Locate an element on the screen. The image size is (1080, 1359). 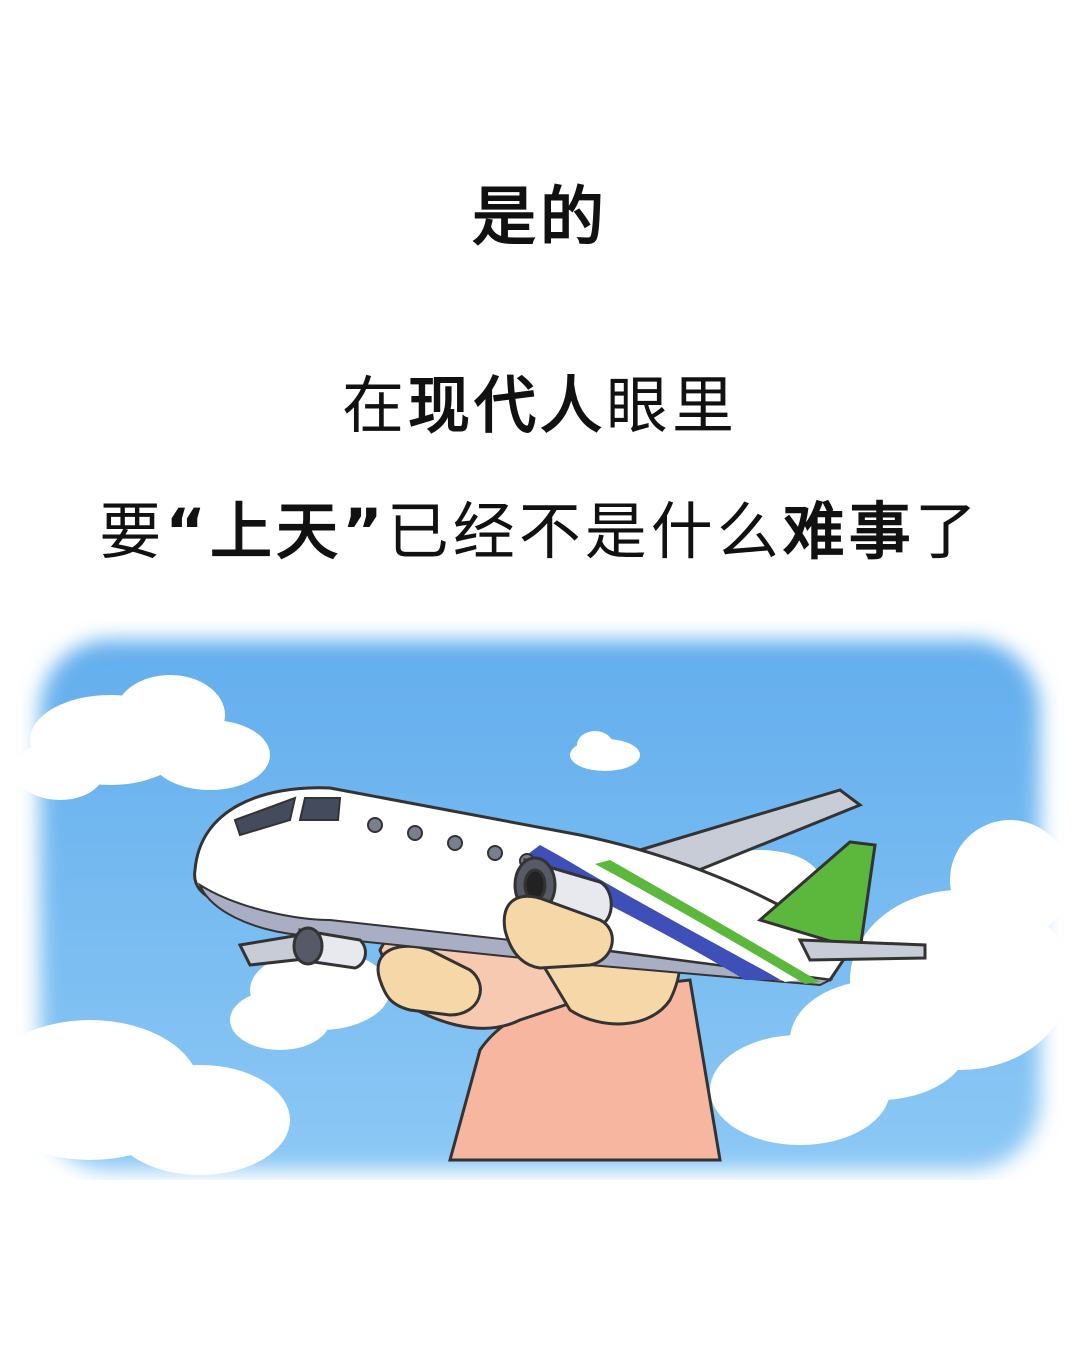
text-segment: 在 is located at coordinates (374, 405).